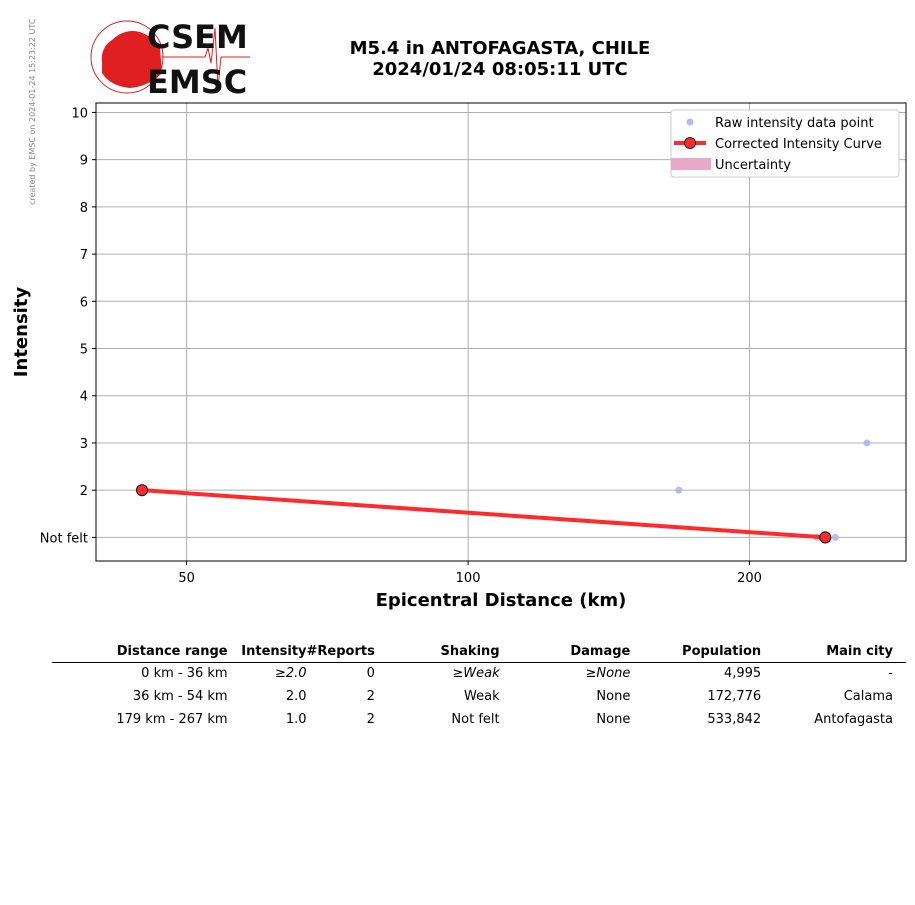 Image resolution: width=915 pixels, height=905 pixels. What do you see at coordinates (296, 719) in the screenshot?
I see `table-cell: 1.0` at bounding box center [296, 719].